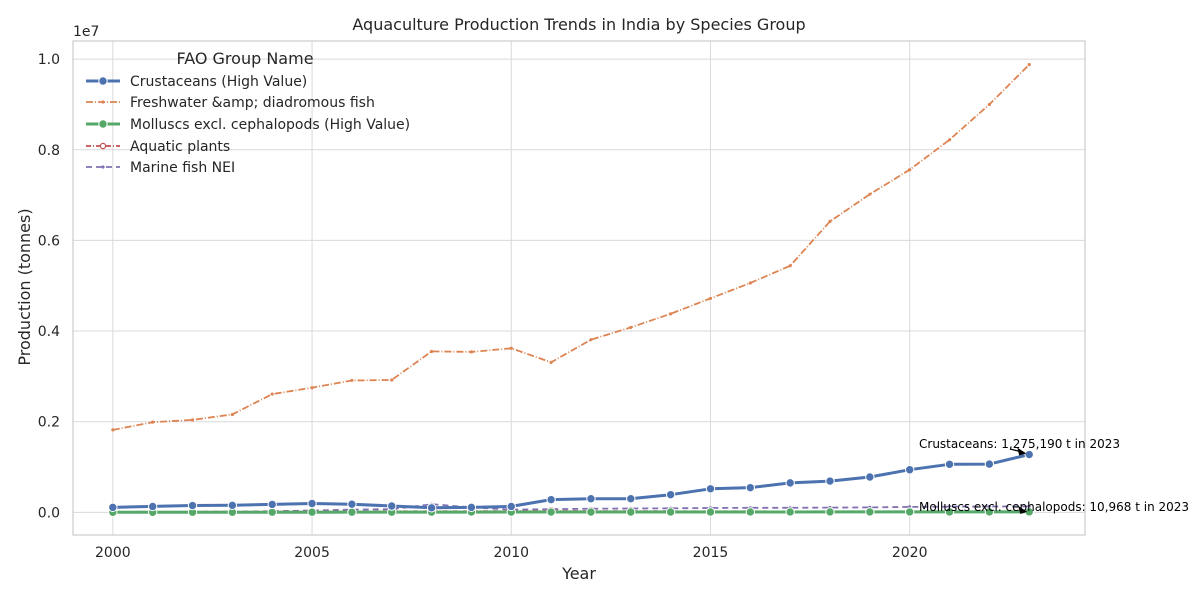  Describe the element at coordinates (511, 553) in the screenshot. I see `x-tick-label: 2010` at that location.